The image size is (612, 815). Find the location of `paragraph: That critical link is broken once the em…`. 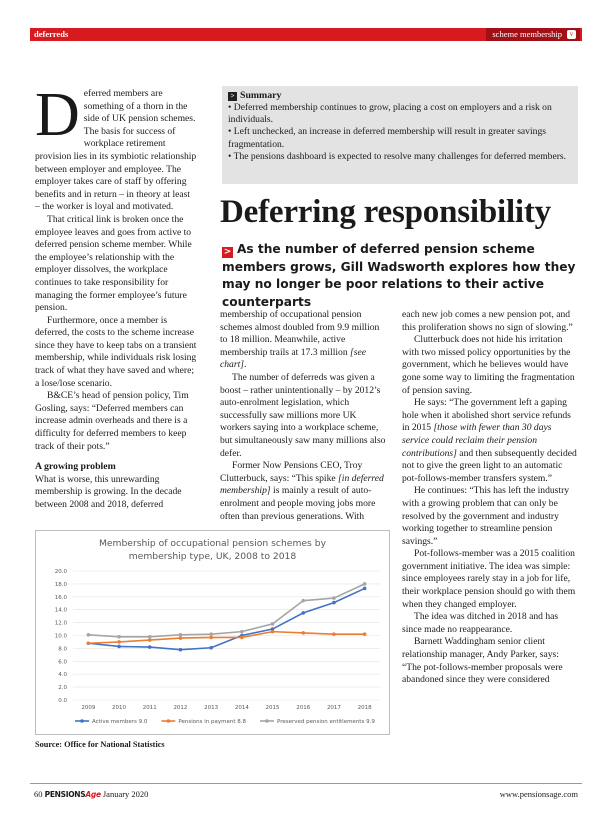

paragraph: That critical link is broken once the em… is located at coordinates (116, 264).